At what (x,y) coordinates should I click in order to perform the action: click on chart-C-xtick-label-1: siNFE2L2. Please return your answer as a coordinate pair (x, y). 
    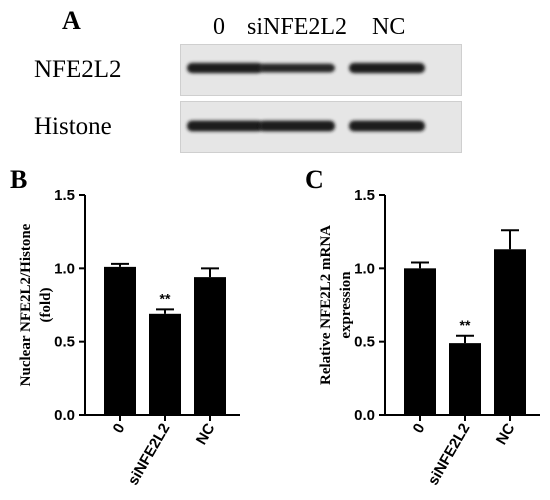
    Looking at the image, I should click on (449, 455).